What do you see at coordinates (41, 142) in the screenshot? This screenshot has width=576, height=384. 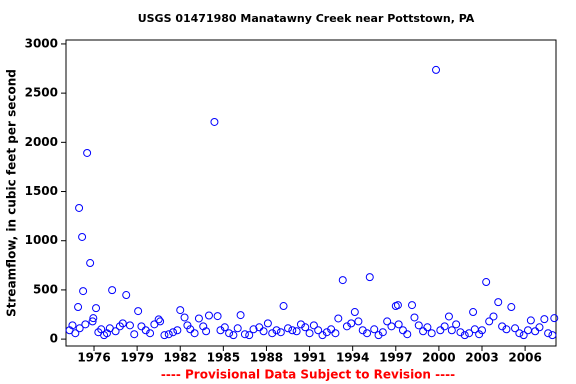 I see `y-tick-label: 2000` at bounding box center [41, 142].